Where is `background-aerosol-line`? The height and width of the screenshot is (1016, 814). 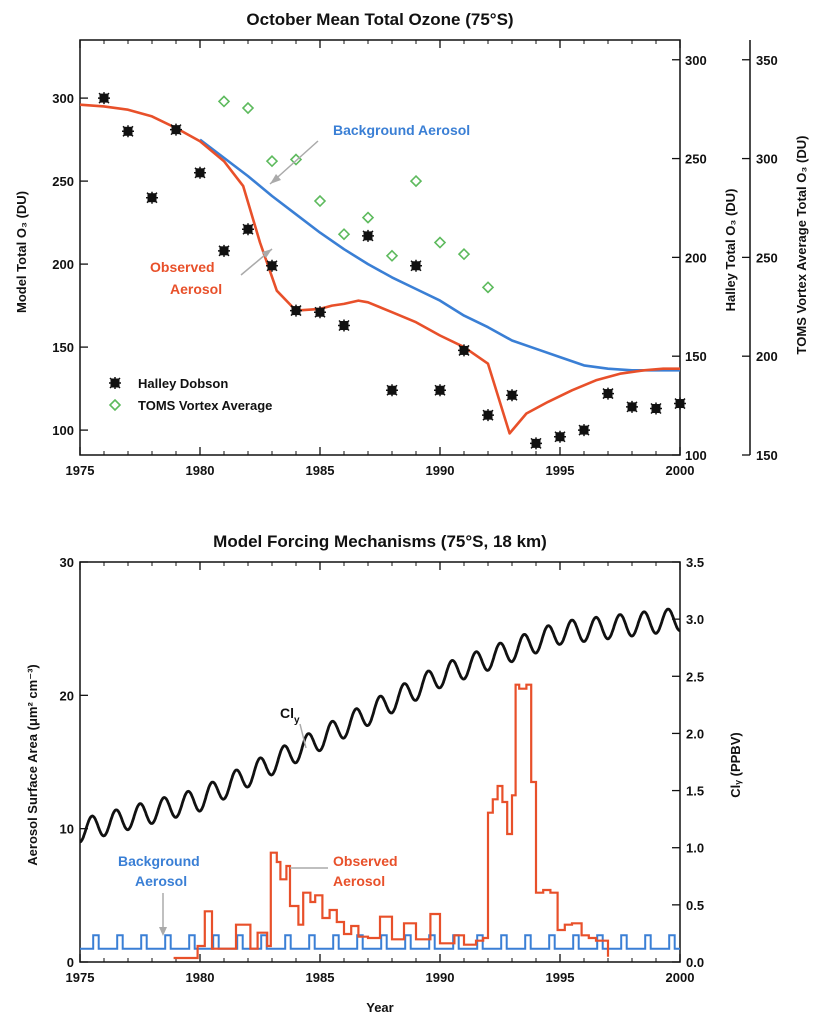
background-aerosol-line is located at coordinates (439, 255).